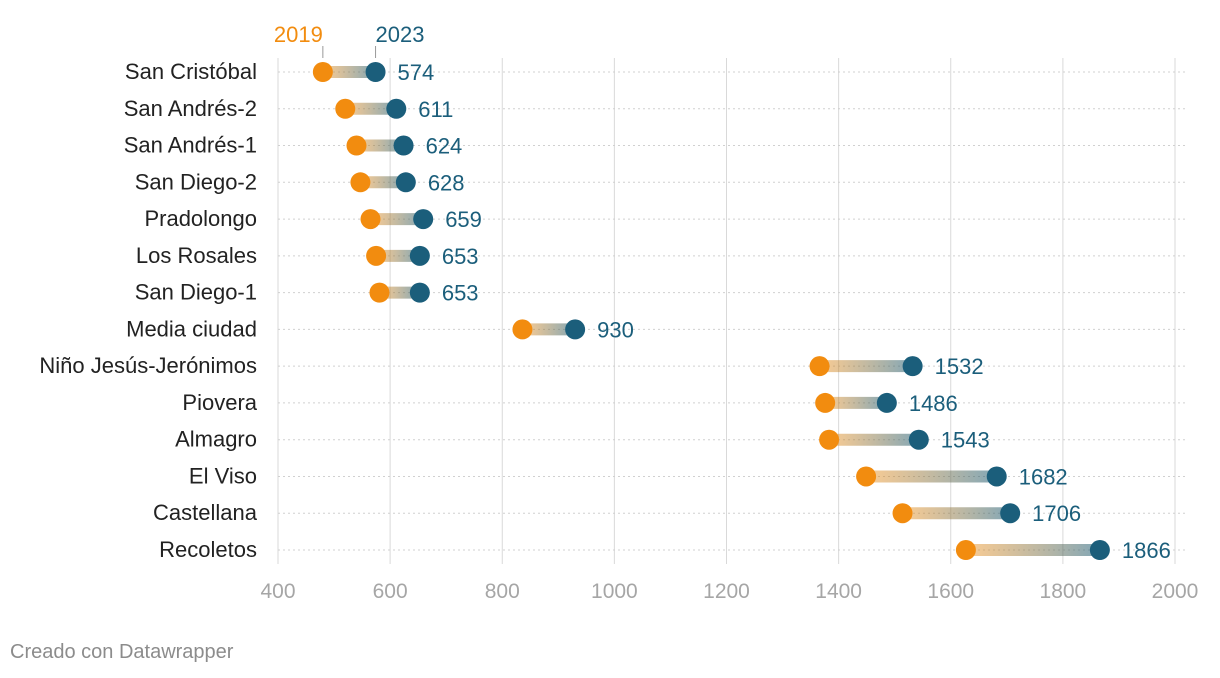 This screenshot has width=1220, height=678. Describe the element at coordinates (400, 34) in the screenshot. I see `legend-end-label: 2023` at that location.